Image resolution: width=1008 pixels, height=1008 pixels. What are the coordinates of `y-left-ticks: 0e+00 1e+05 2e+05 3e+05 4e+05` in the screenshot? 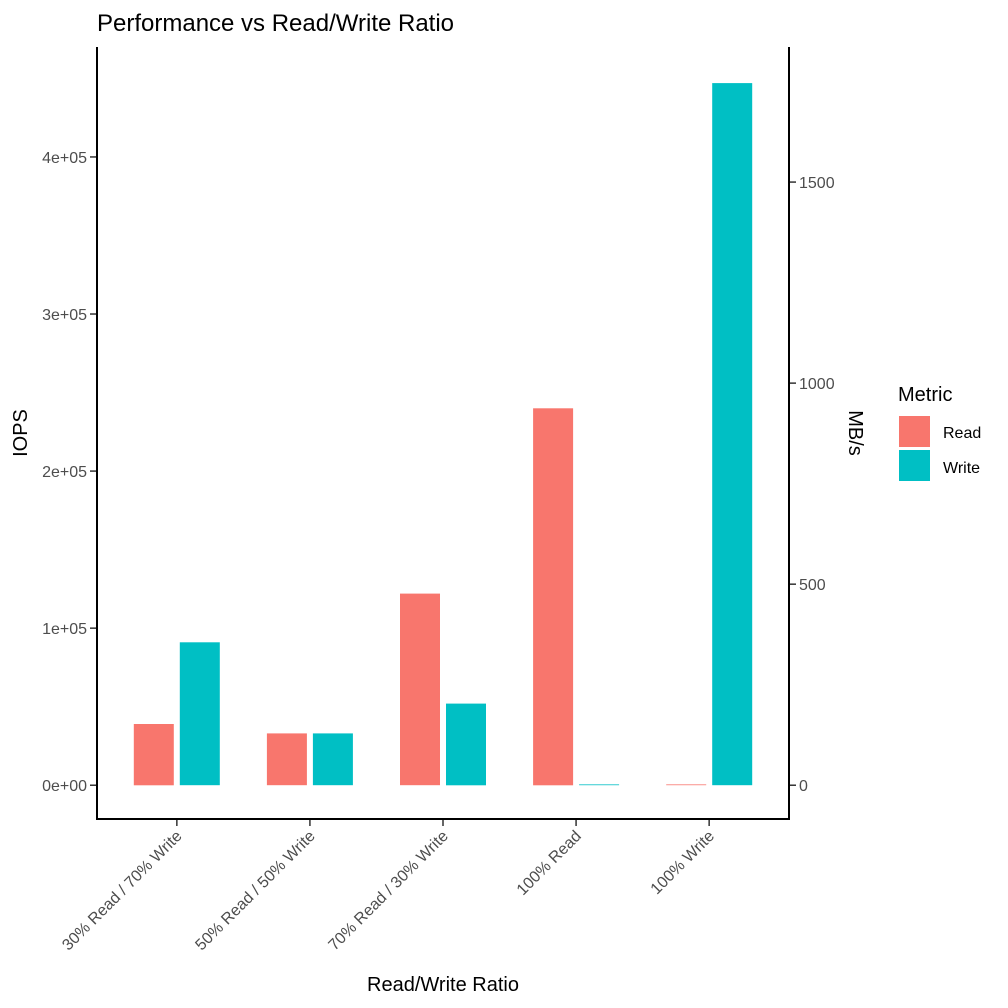 It's located at (69, 472).